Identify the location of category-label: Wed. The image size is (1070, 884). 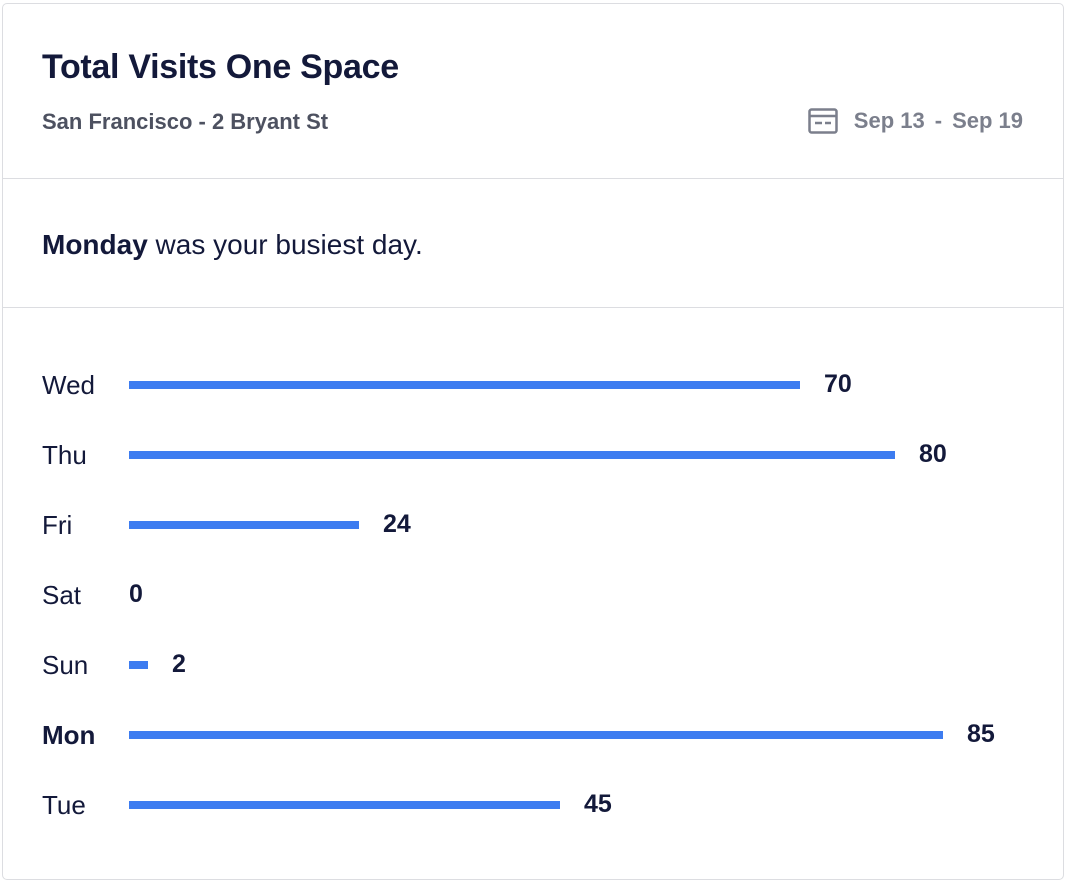
(68, 385).